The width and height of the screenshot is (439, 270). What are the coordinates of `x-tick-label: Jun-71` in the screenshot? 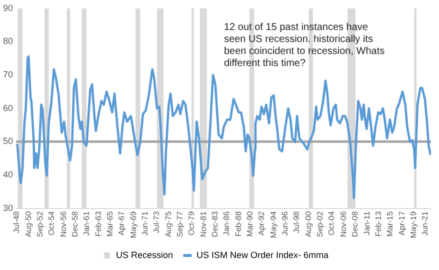 It's located at (145, 223).